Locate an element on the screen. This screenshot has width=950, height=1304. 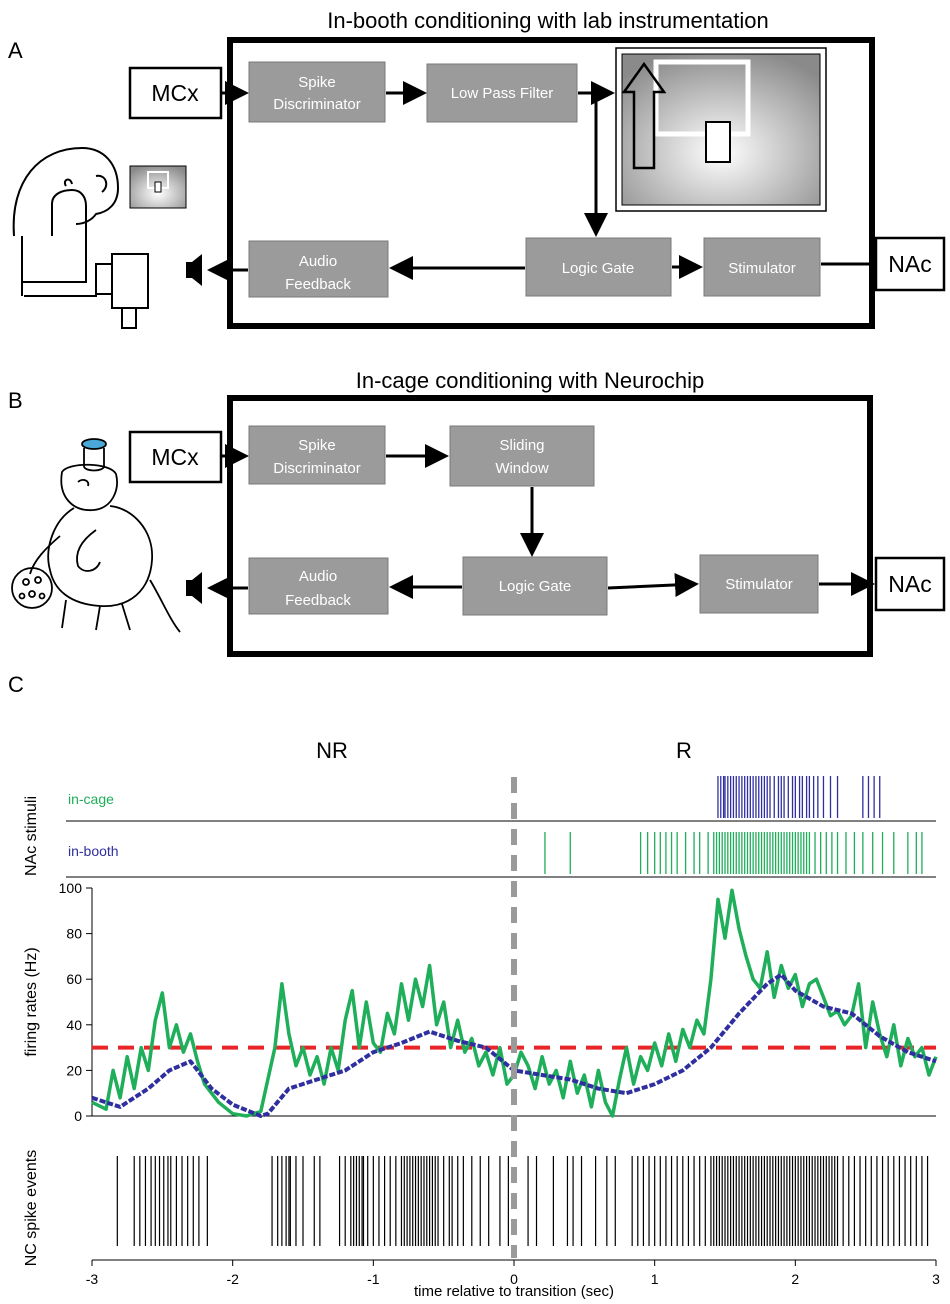
sliding-window-block is located at coordinates (522, 456).